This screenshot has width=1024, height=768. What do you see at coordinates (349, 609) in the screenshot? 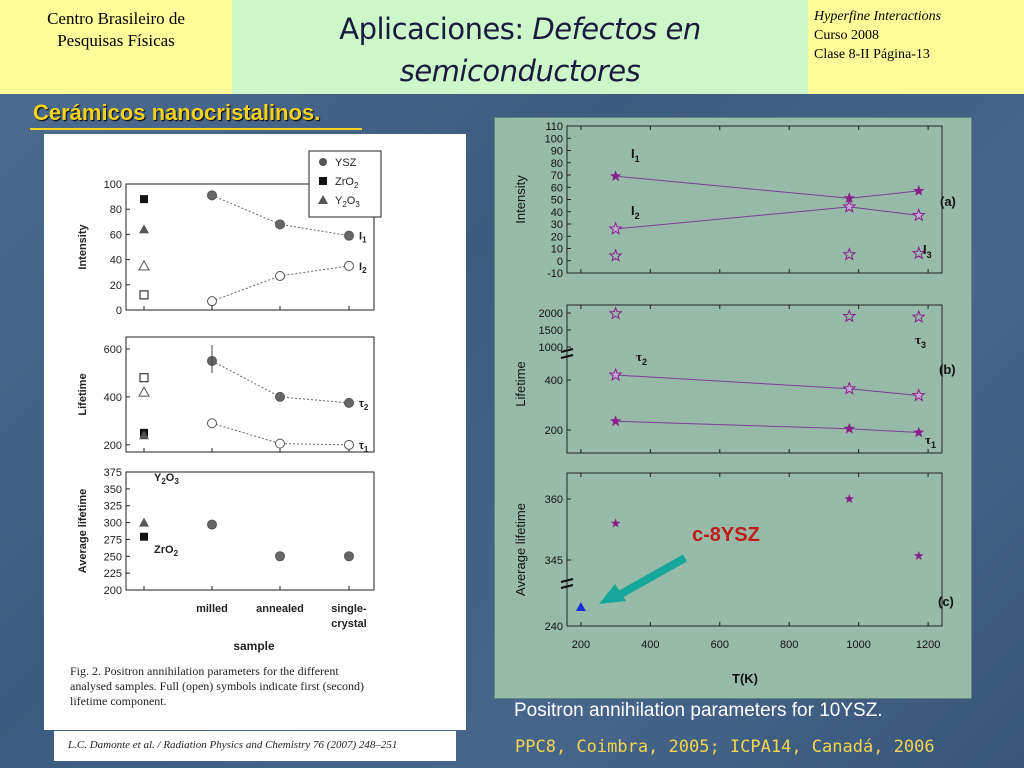
I see `x-category-label: single-` at bounding box center [349, 609].